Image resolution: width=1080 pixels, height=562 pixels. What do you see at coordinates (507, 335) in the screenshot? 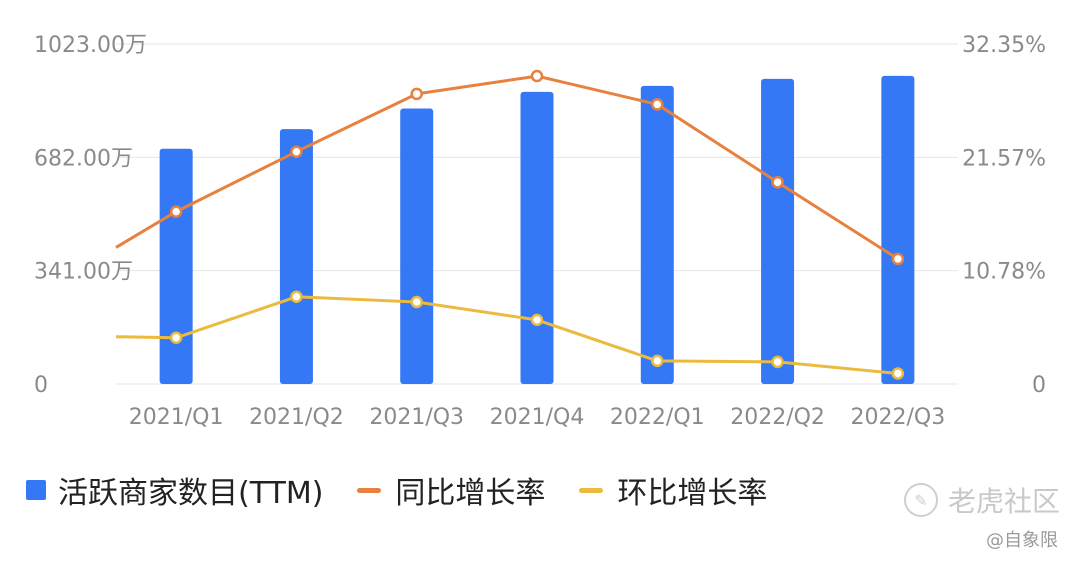
I see `qoq-line` at bounding box center [507, 335].